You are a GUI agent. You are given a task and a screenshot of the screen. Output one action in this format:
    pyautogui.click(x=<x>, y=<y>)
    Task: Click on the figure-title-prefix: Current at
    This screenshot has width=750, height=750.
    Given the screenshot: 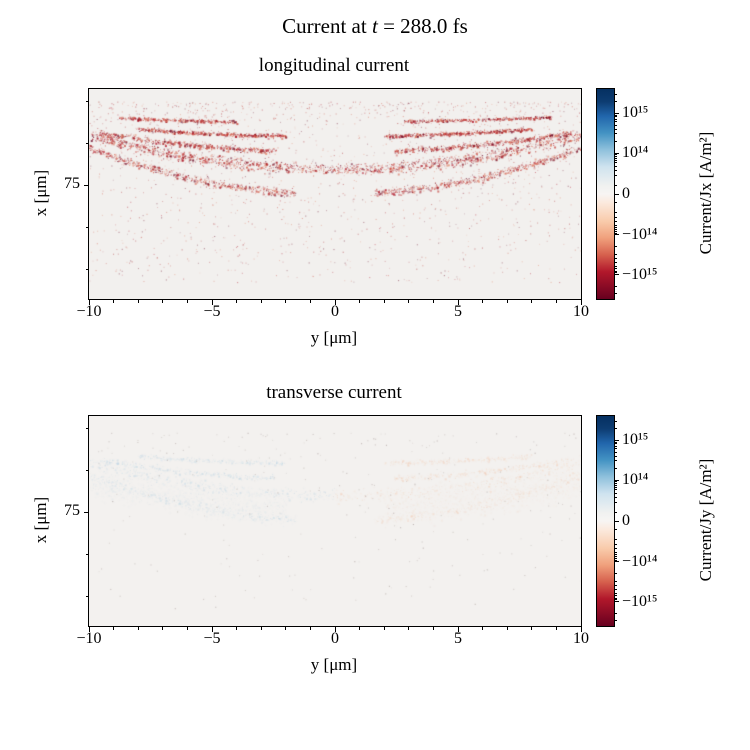 What is the action you would take?
    pyautogui.click(x=327, y=26)
    